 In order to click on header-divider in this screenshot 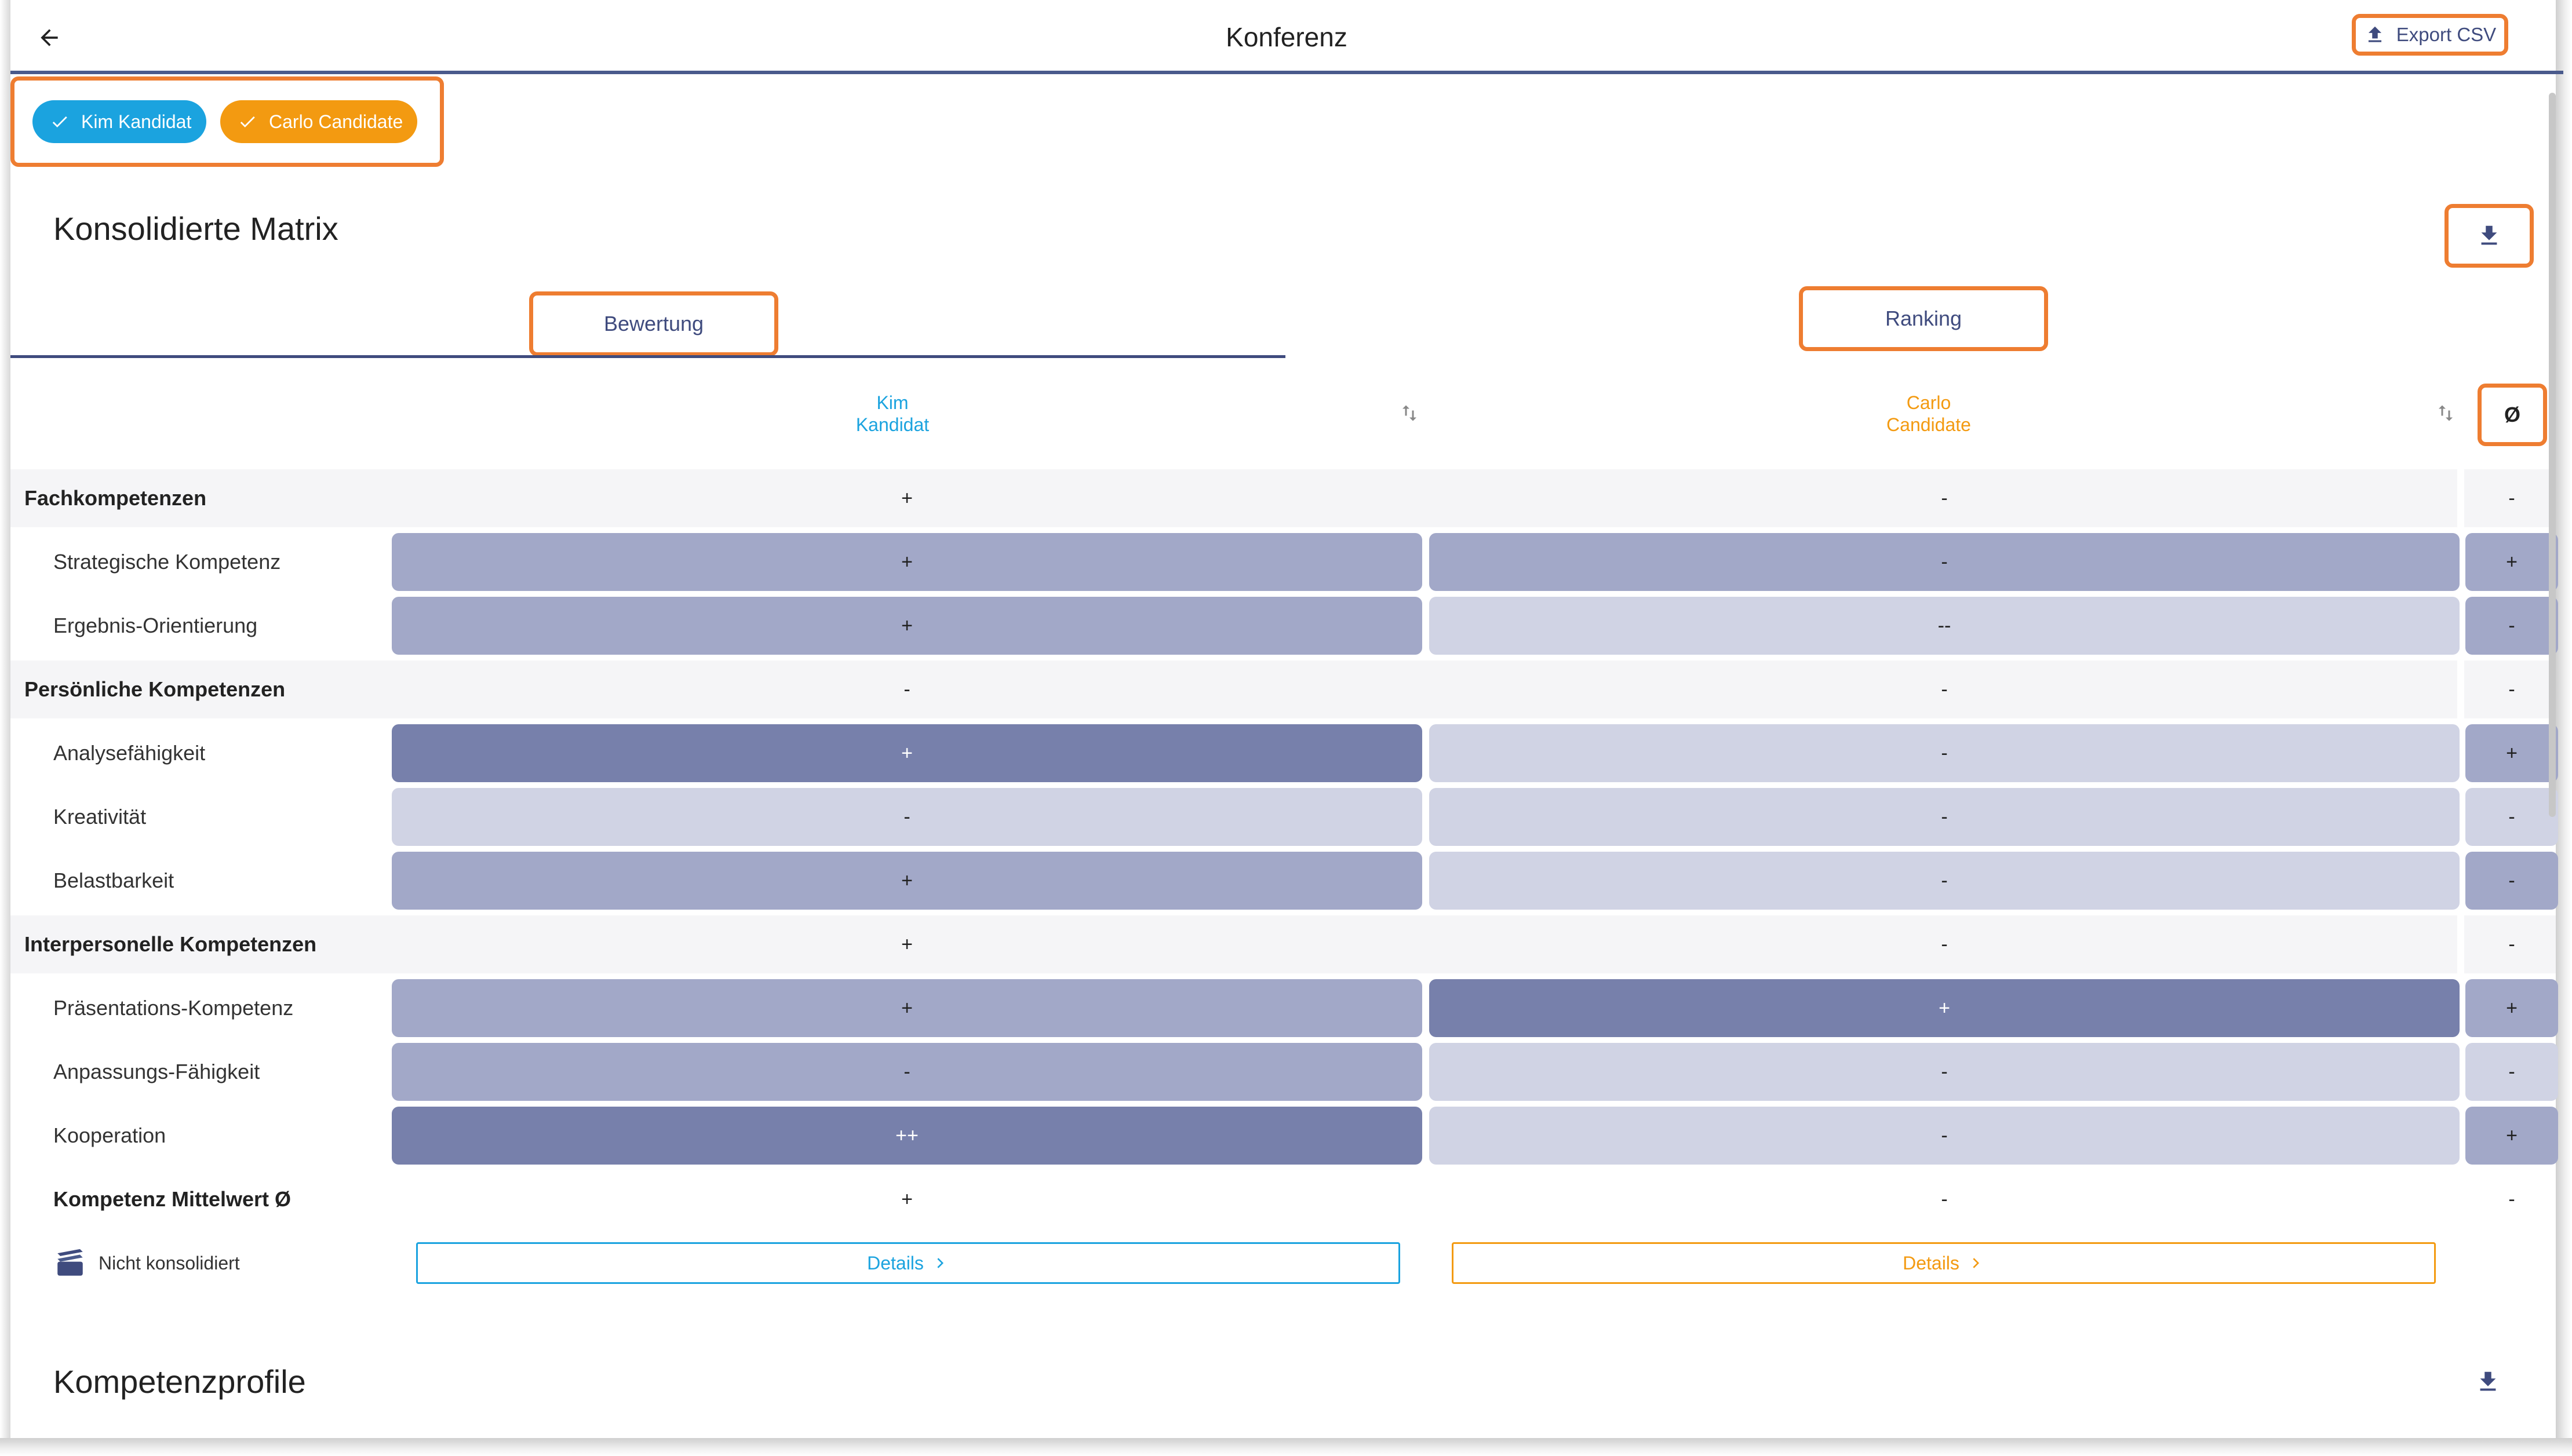, I will do `click(1286, 73)`.